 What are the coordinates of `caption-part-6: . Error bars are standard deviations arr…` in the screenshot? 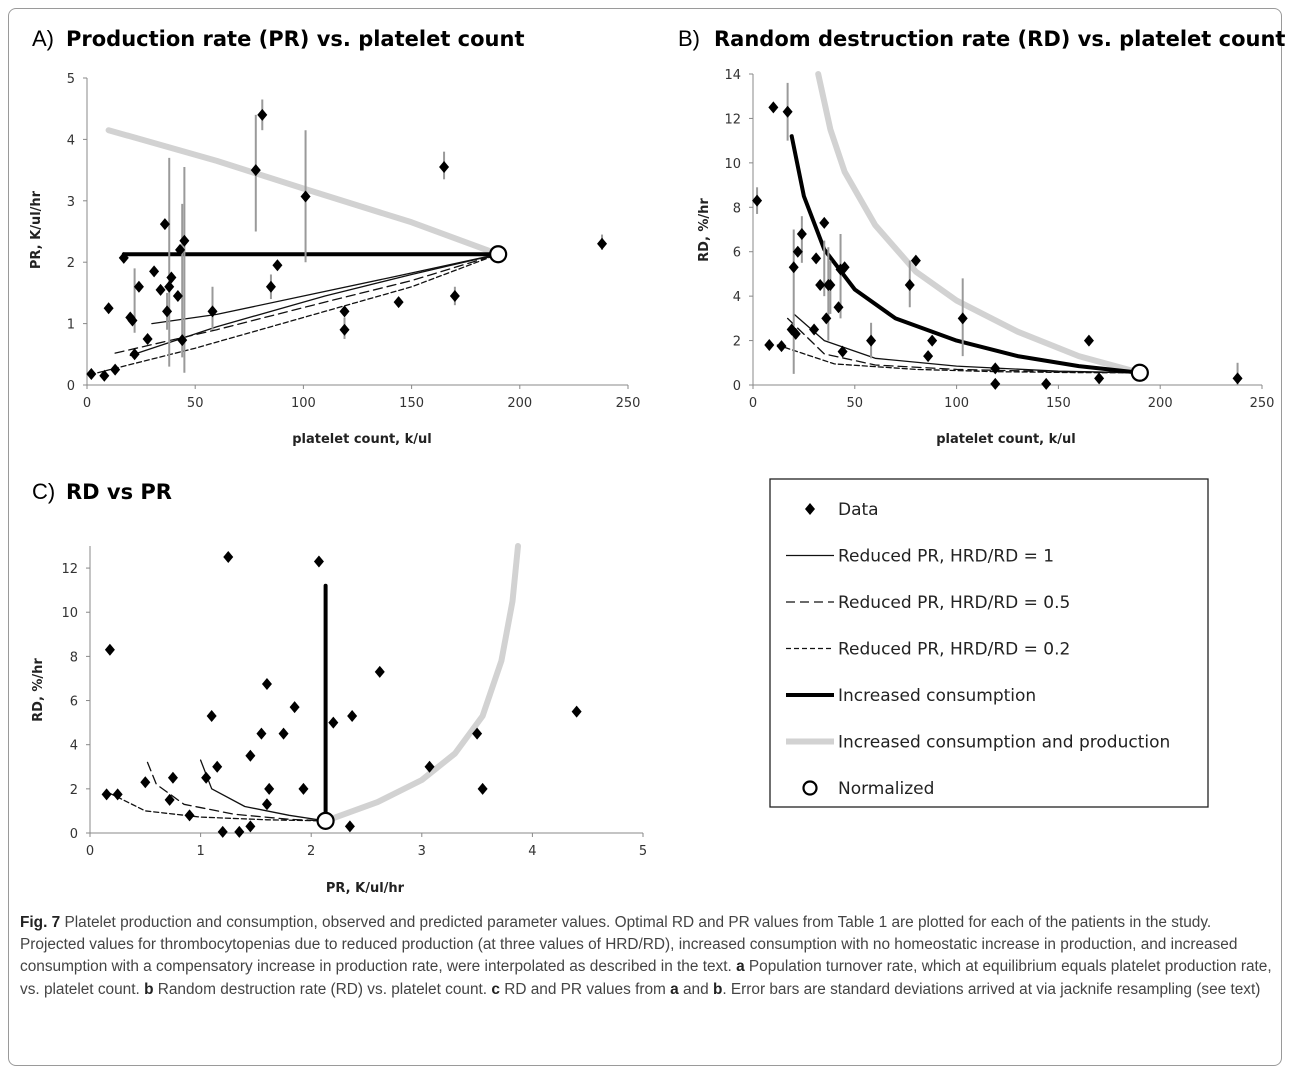 It's located at (991, 989).